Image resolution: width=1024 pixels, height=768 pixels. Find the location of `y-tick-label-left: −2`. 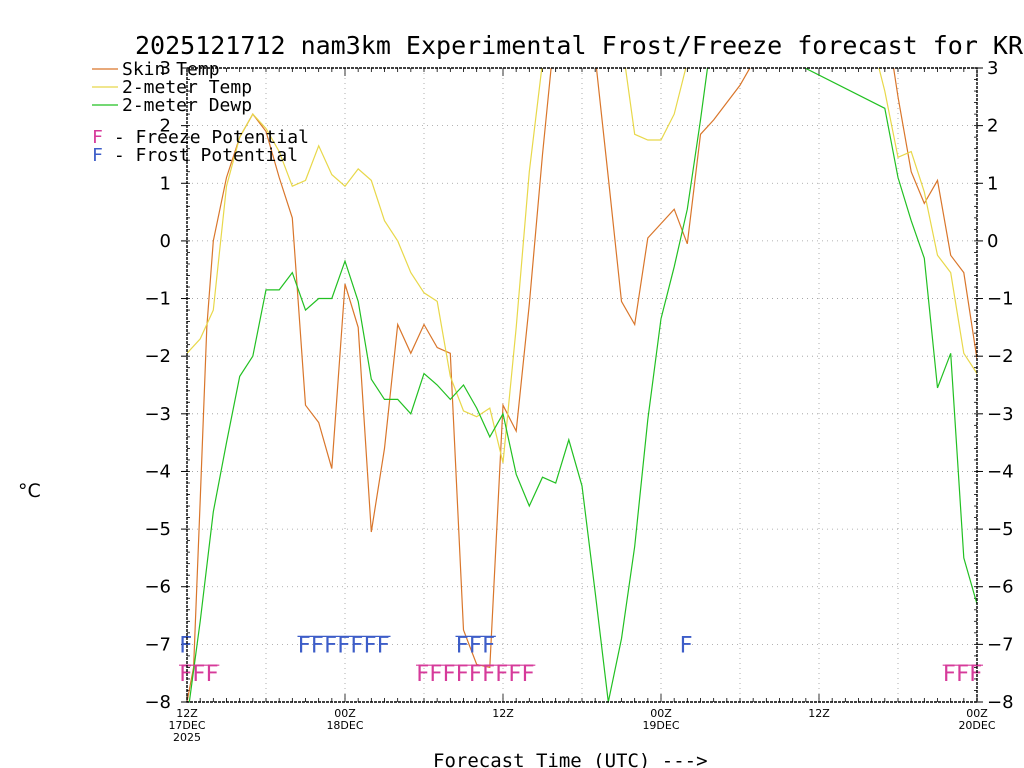

y-tick-label-left: −2 is located at coordinates (157, 356).